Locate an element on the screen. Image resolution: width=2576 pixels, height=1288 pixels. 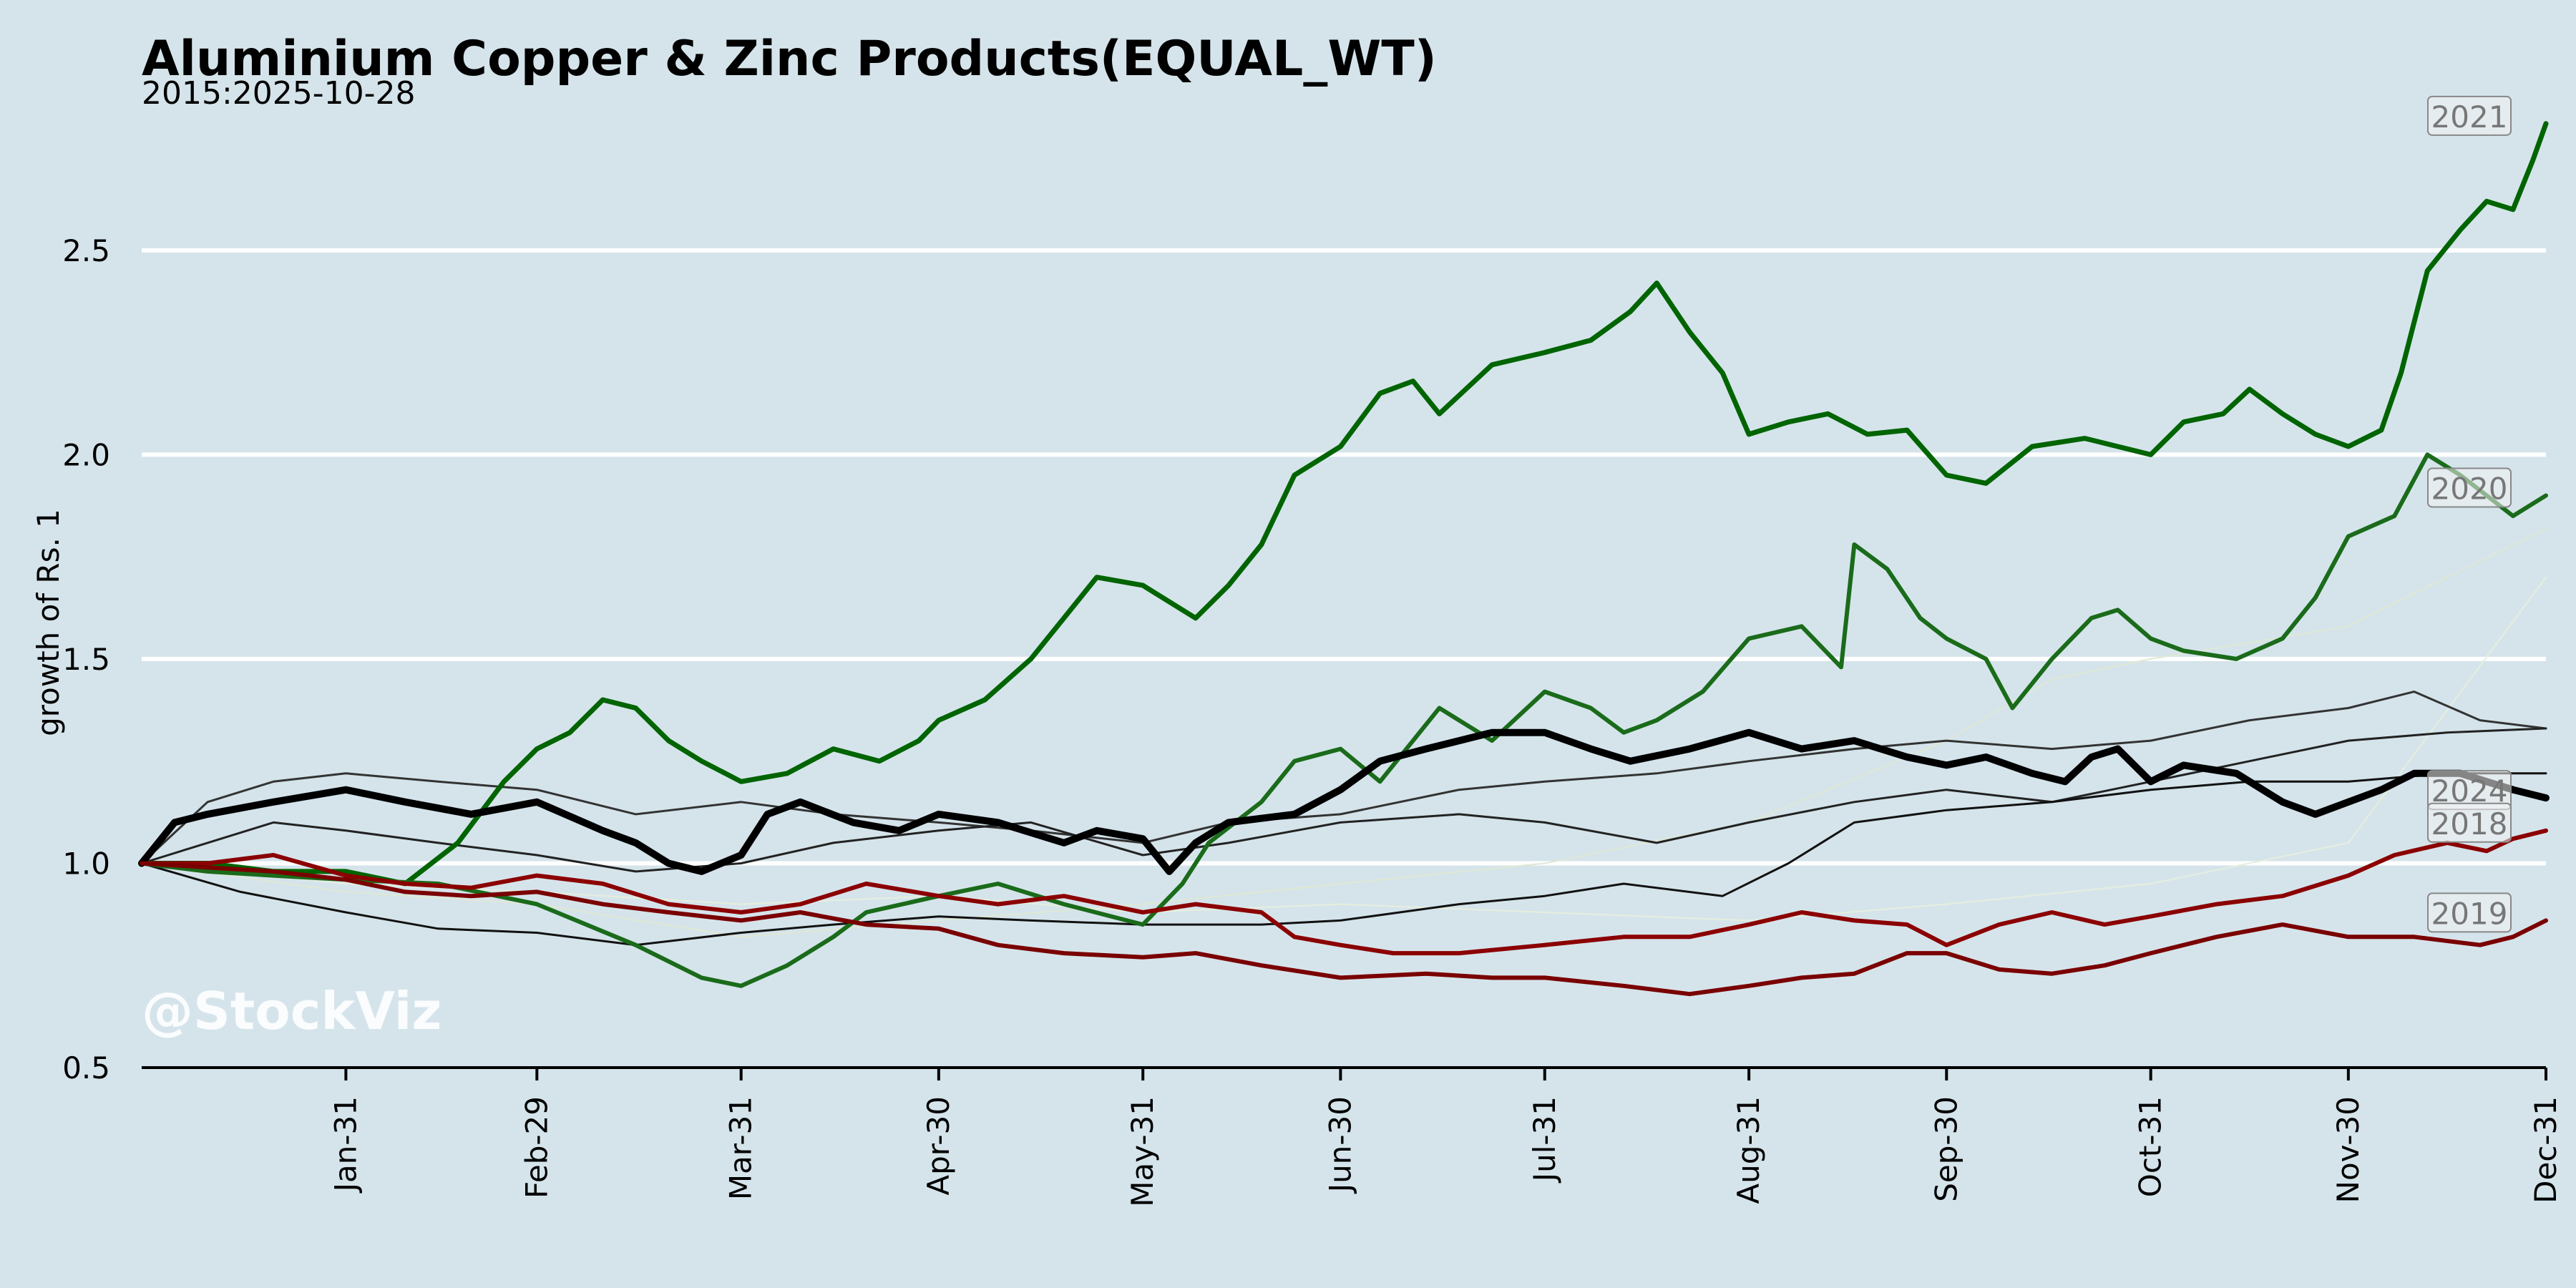
y-tick-label: 1.5 is located at coordinates (86, 659).